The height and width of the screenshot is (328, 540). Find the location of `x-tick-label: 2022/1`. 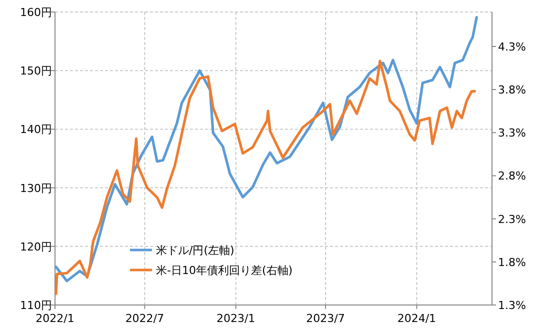

x-tick-label: 2022/1 is located at coordinates (55, 318).